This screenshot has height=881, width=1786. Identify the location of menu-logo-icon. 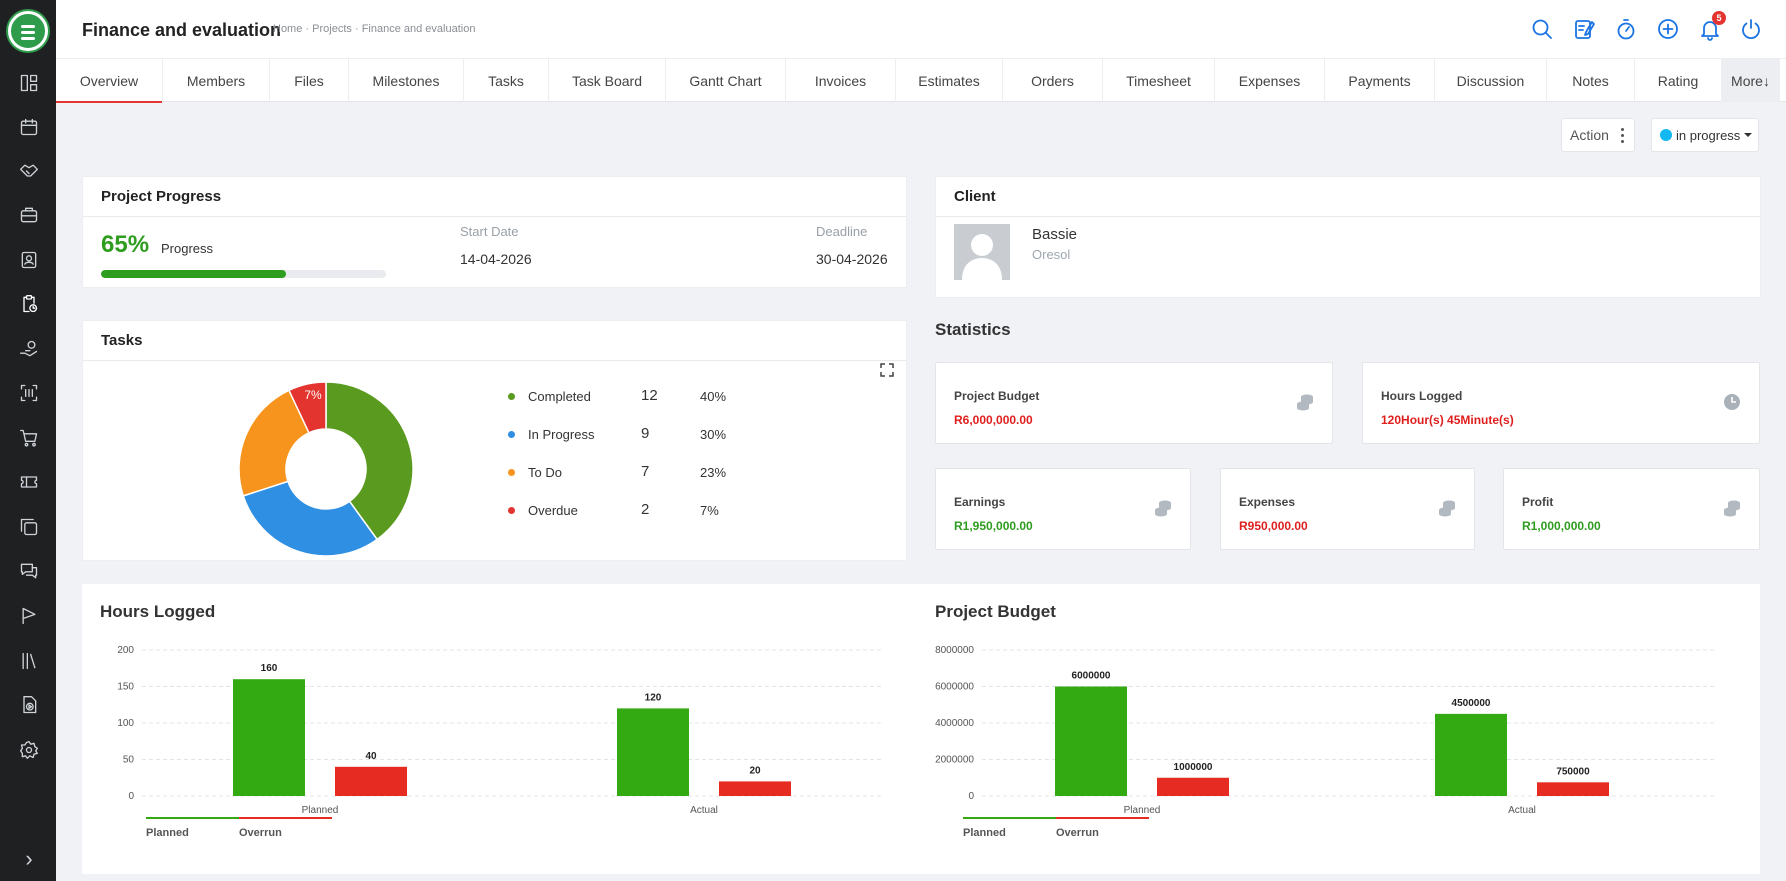
(28, 31).